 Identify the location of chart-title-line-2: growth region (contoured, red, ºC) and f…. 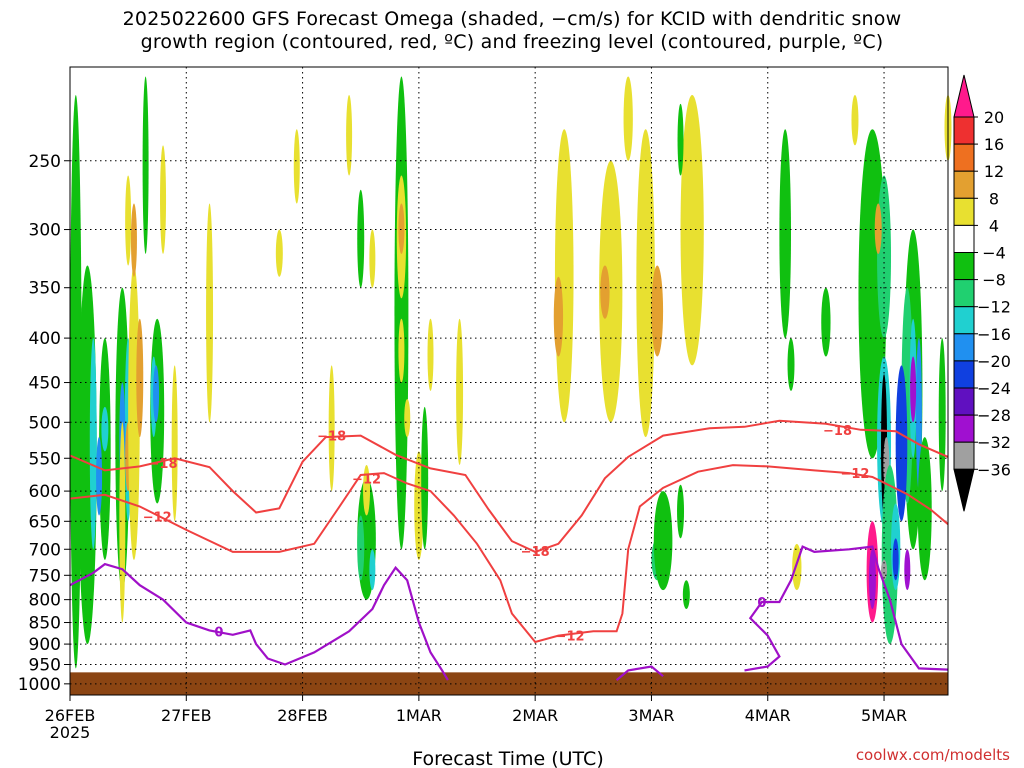
(512, 42).